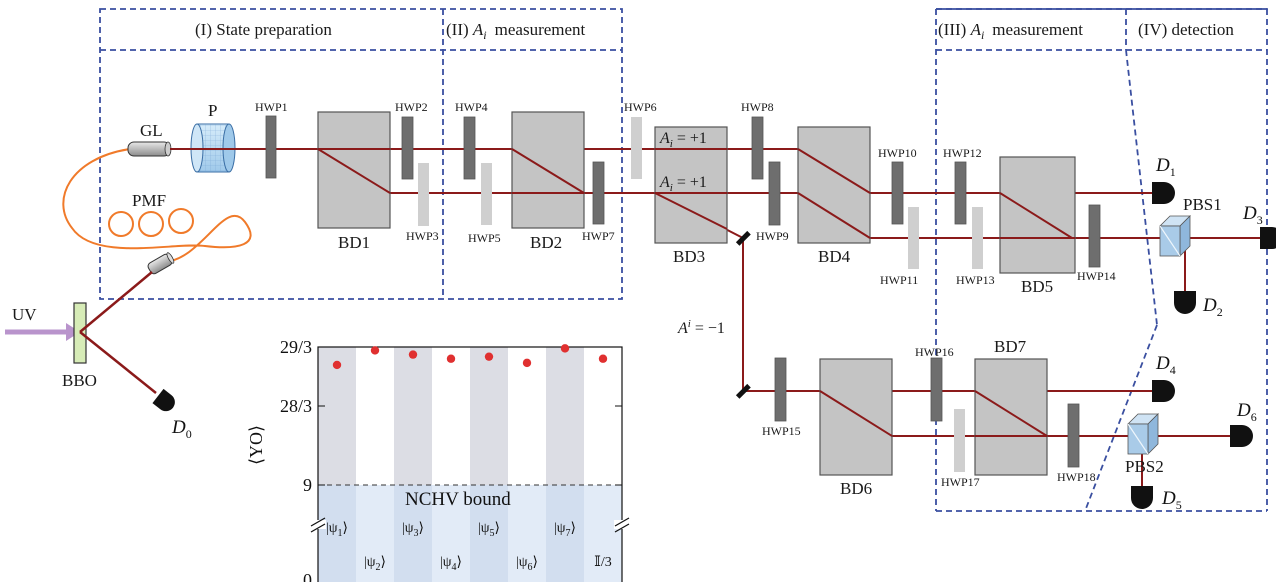  What do you see at coordinates (1143, 434) in the screenshot?
I see `pbs2-cube` at bounding box center [1143, 434].